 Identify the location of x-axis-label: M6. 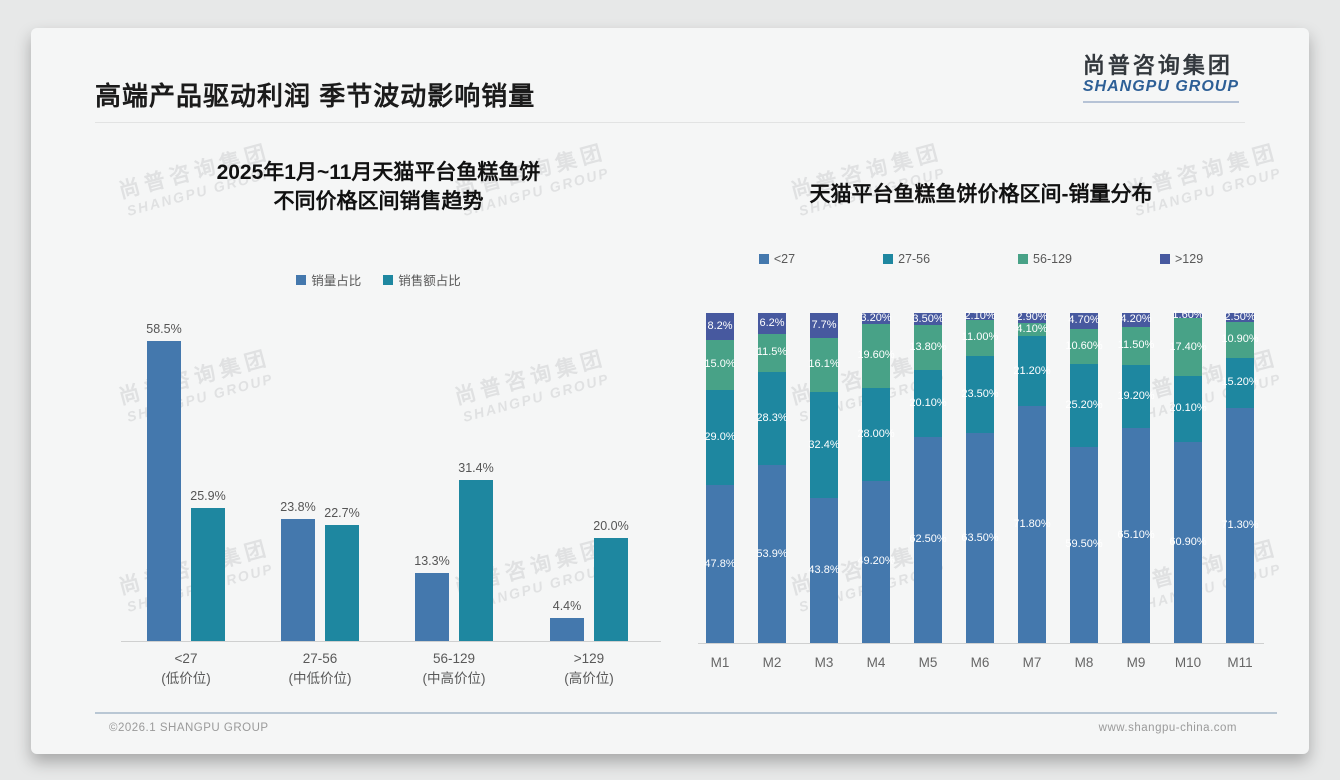
(980, 662).